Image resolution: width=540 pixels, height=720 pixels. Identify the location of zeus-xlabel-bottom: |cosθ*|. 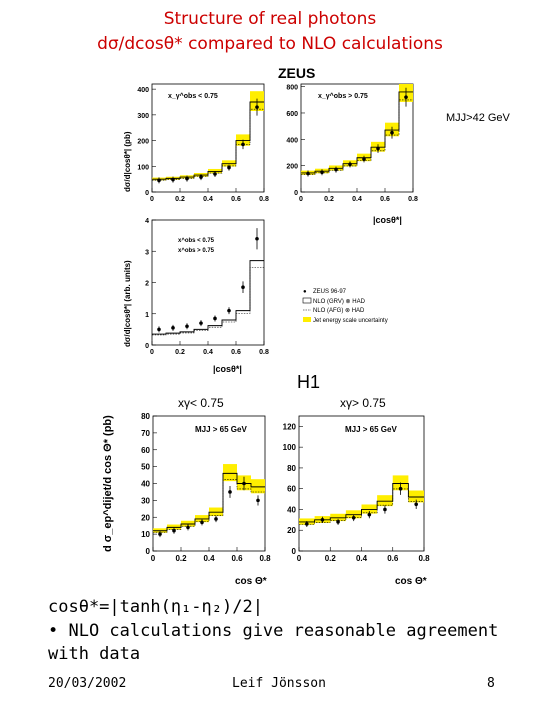
(227, 369).